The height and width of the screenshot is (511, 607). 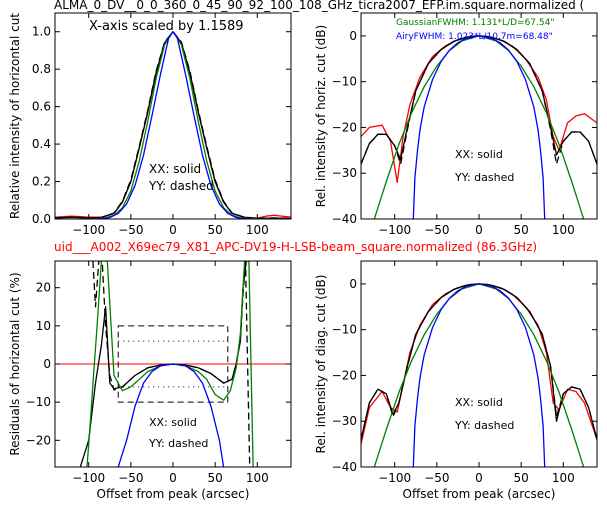 What do you see at coordinates (15, 363) in the screenshot?
I see `y-axis-label: Residuals of horizontal cut (%)` at bounding box center [15, 363].